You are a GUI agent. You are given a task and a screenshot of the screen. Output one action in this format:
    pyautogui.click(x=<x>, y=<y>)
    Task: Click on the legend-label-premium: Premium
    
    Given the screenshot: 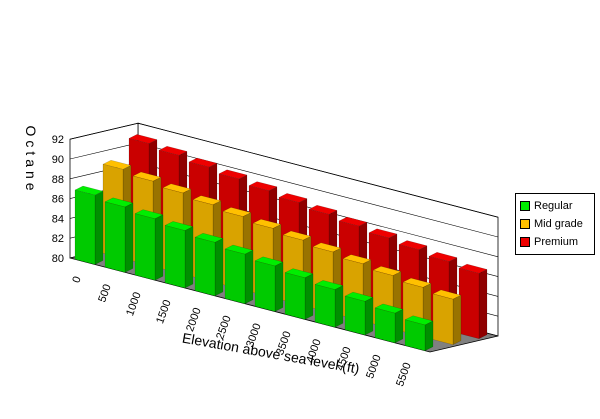 What is the action you would take?
    pyautogui.click(x=556, y=242)
    